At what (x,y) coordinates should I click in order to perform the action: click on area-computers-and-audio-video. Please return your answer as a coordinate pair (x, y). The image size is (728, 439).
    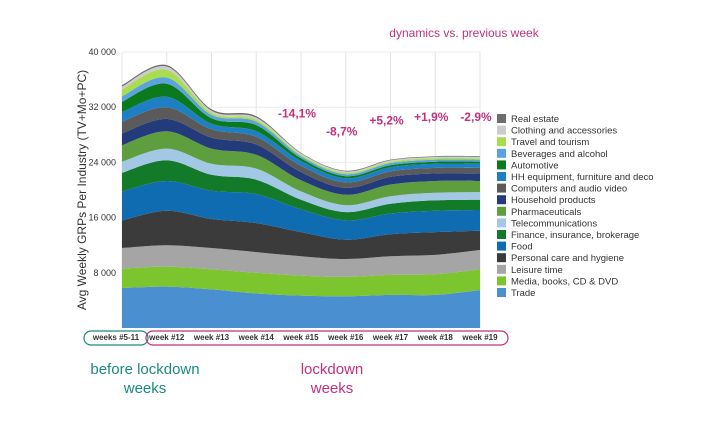
    Looking at the image, I should click on (301, 147).